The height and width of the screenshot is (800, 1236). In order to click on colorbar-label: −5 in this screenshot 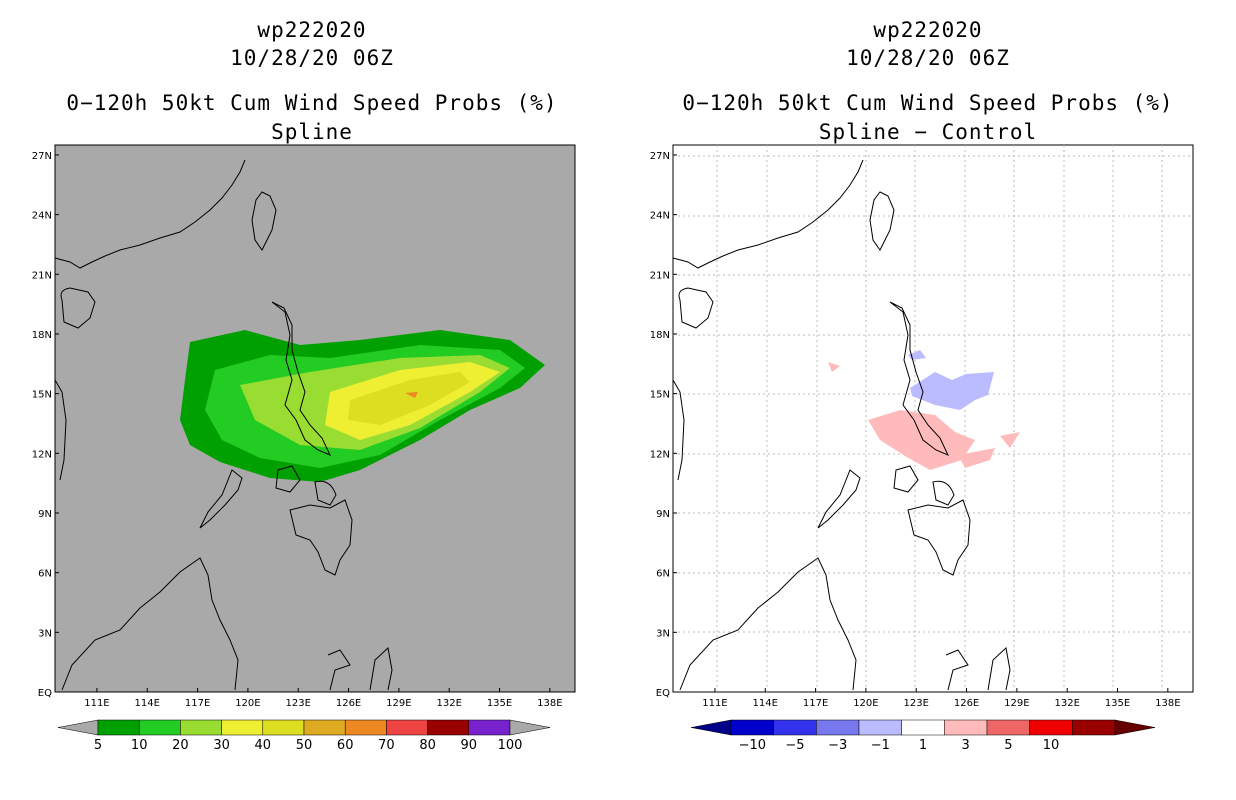, I will do `click(794, 745)`.